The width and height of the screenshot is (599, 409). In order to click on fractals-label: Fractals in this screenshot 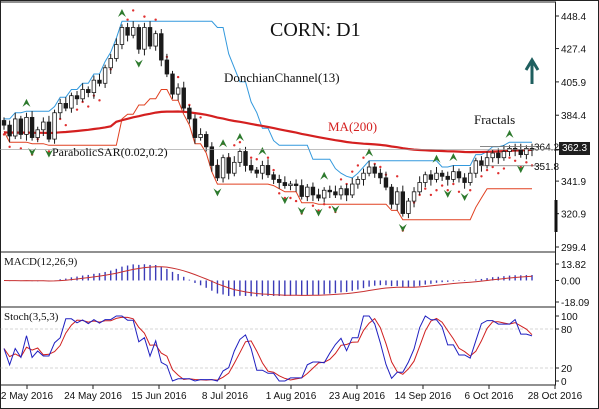, I will do `click(494, 119)`.